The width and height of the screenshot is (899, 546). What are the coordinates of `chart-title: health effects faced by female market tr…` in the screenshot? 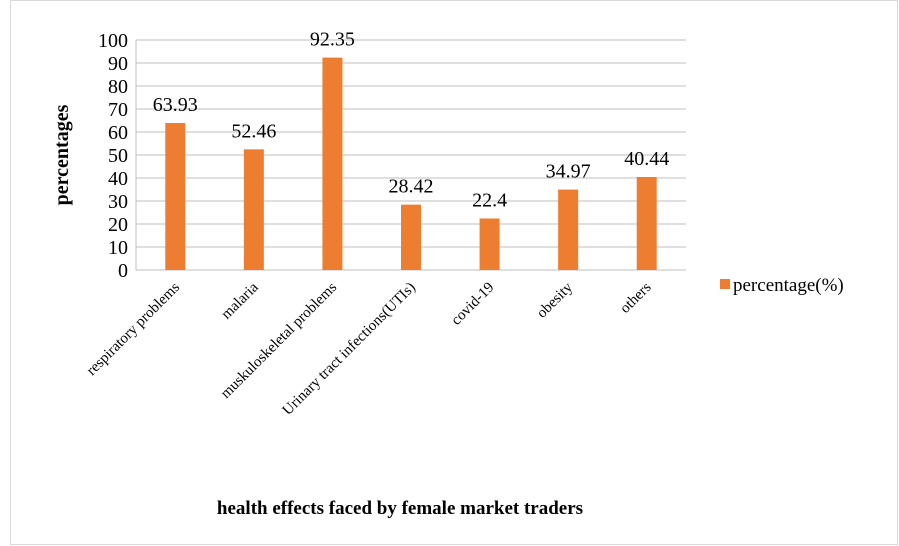 It's located at (400, 508).